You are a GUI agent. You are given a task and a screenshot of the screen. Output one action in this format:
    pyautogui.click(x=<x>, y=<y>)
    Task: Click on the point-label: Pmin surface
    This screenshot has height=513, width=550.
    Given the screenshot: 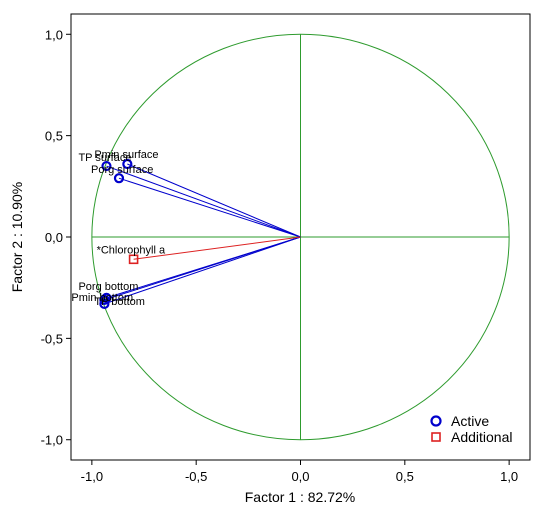 What is the action you would take?
    pyautogui.click(x=126, y=155)
    